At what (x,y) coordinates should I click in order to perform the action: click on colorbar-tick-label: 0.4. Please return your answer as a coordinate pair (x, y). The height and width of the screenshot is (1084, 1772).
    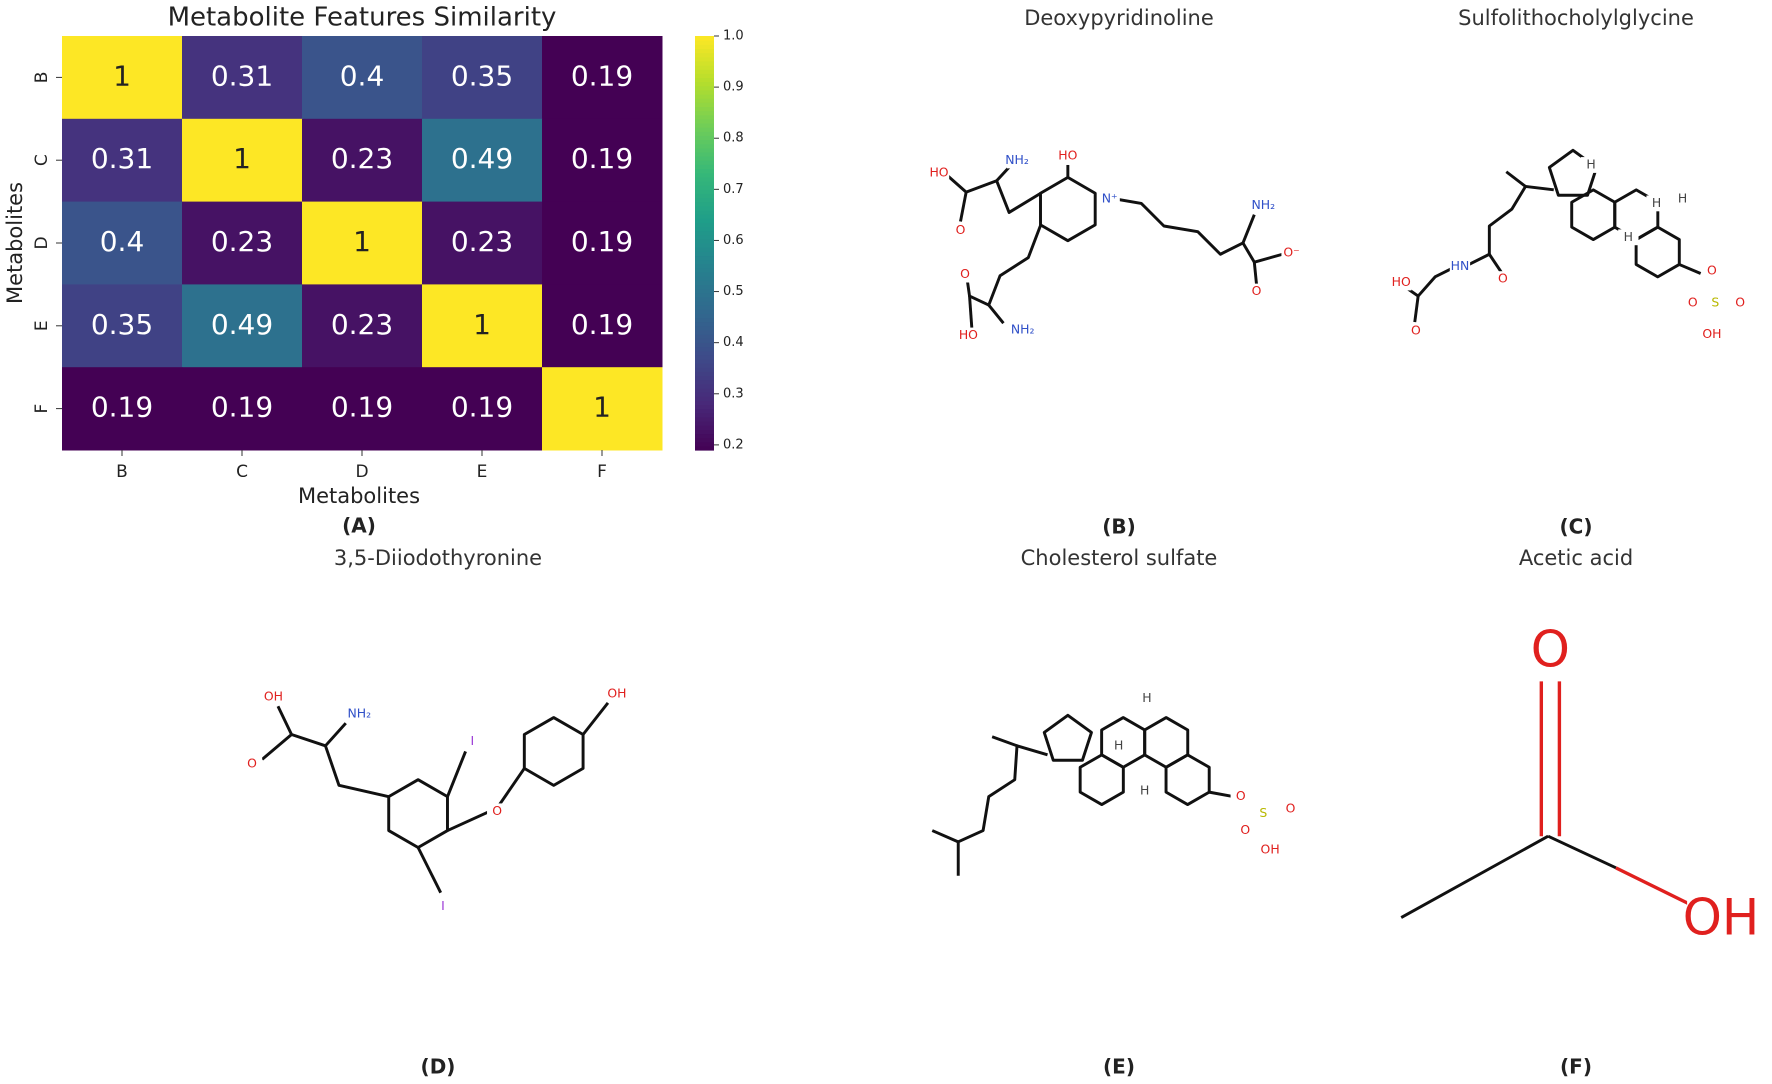
    Looking at the image, I should click on (733, 342).